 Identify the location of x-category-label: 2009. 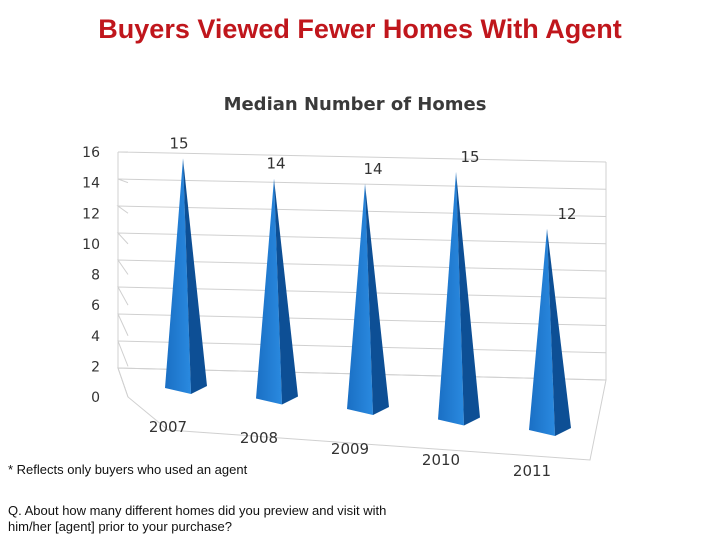
(350, 449).